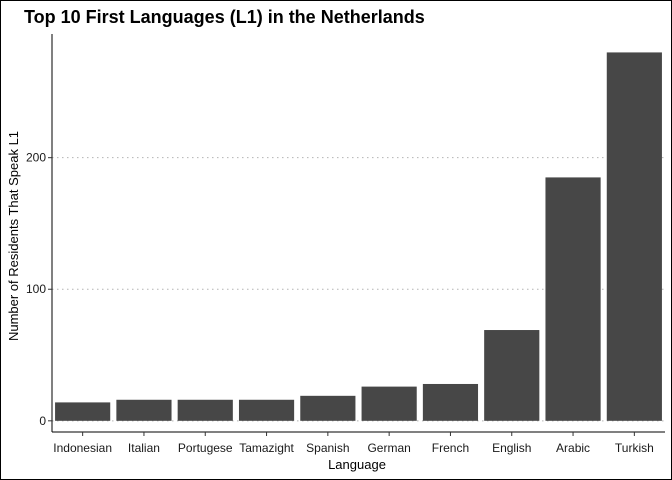 This screenshot has height=480, width=672. I want to click on y-ticks: 0 100 200, so click(39, 289).